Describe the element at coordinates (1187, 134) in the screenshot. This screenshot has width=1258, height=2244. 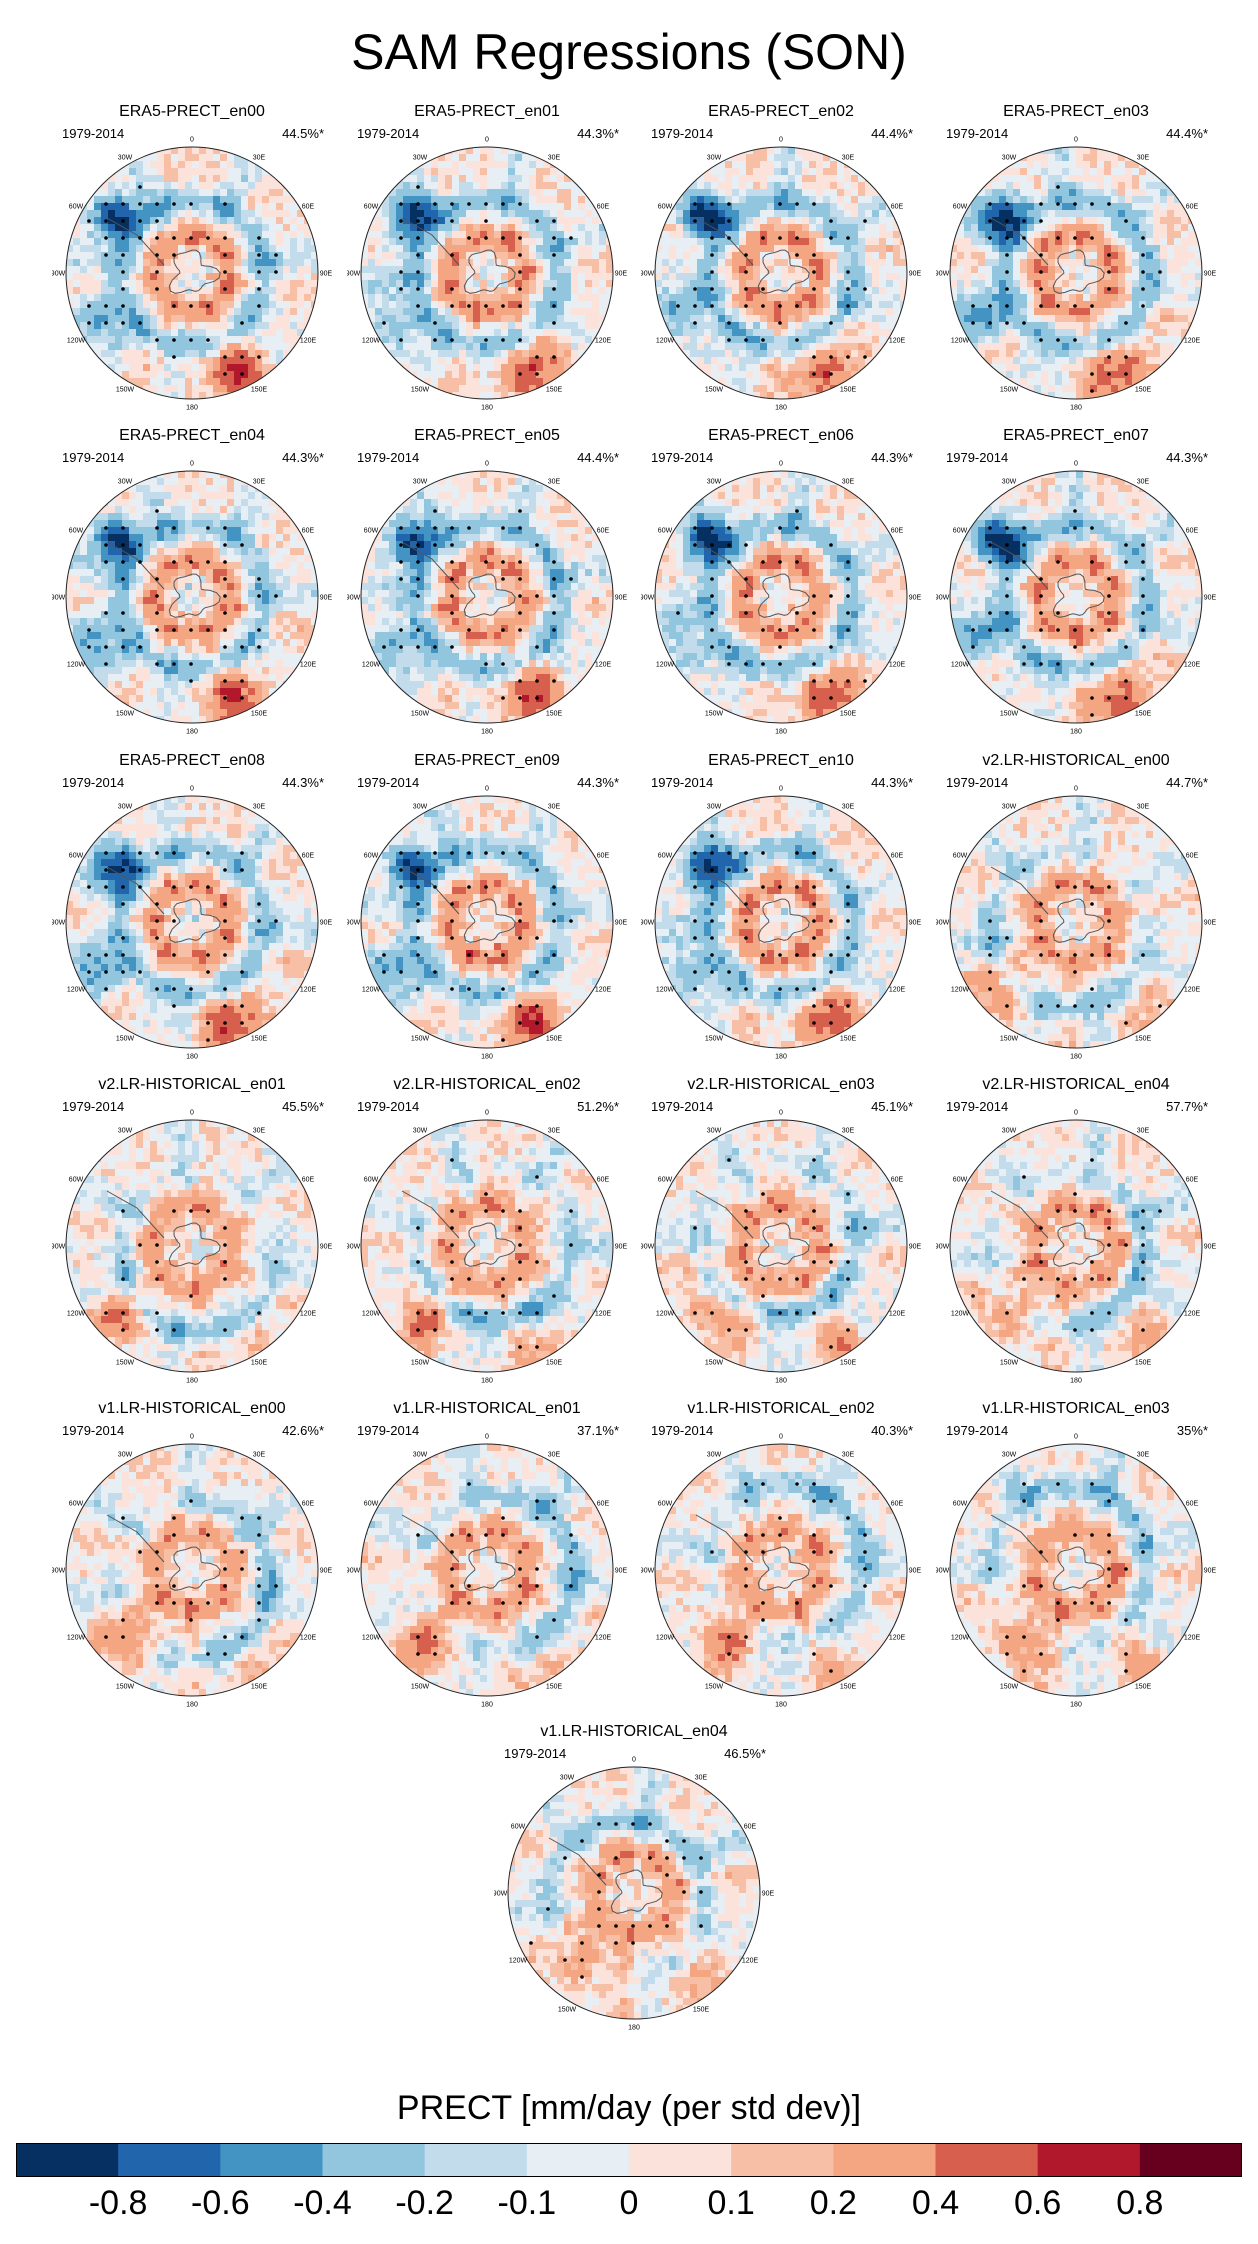
I see `panel-variance-percent: 44.4%*` at that location.